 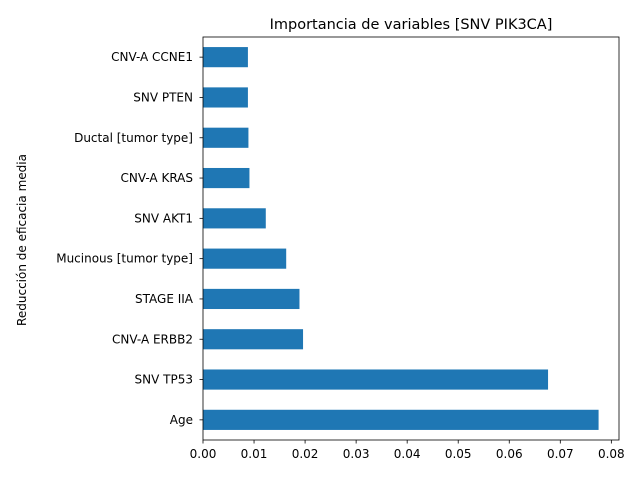 I want to click on x-tick-label: 0.04, so click(x=407, y=454).